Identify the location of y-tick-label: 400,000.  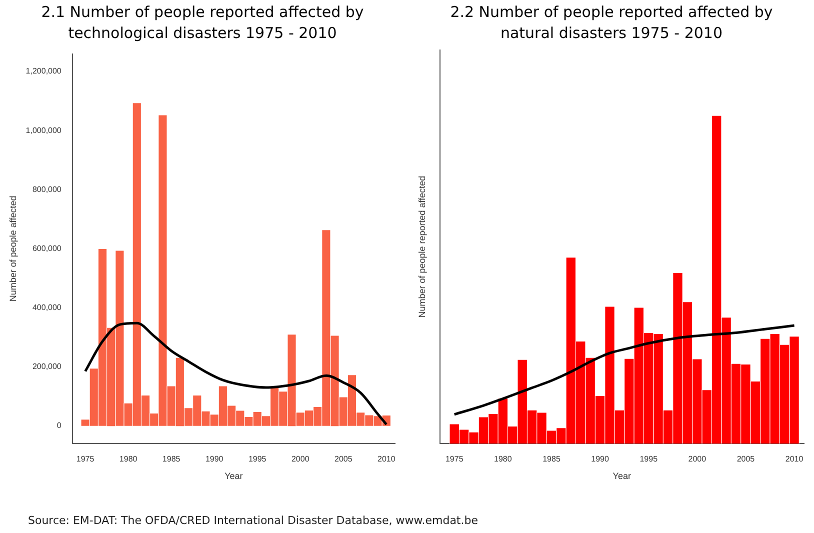
(47, 307).